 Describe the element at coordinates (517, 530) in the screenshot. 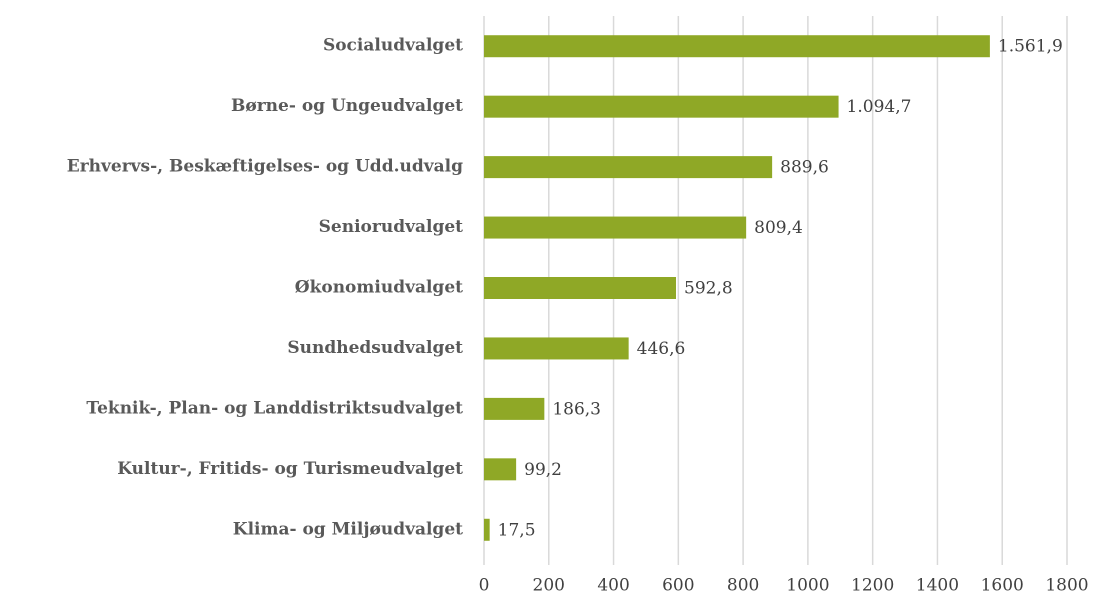

I see `value-label: 17,5` at that location.